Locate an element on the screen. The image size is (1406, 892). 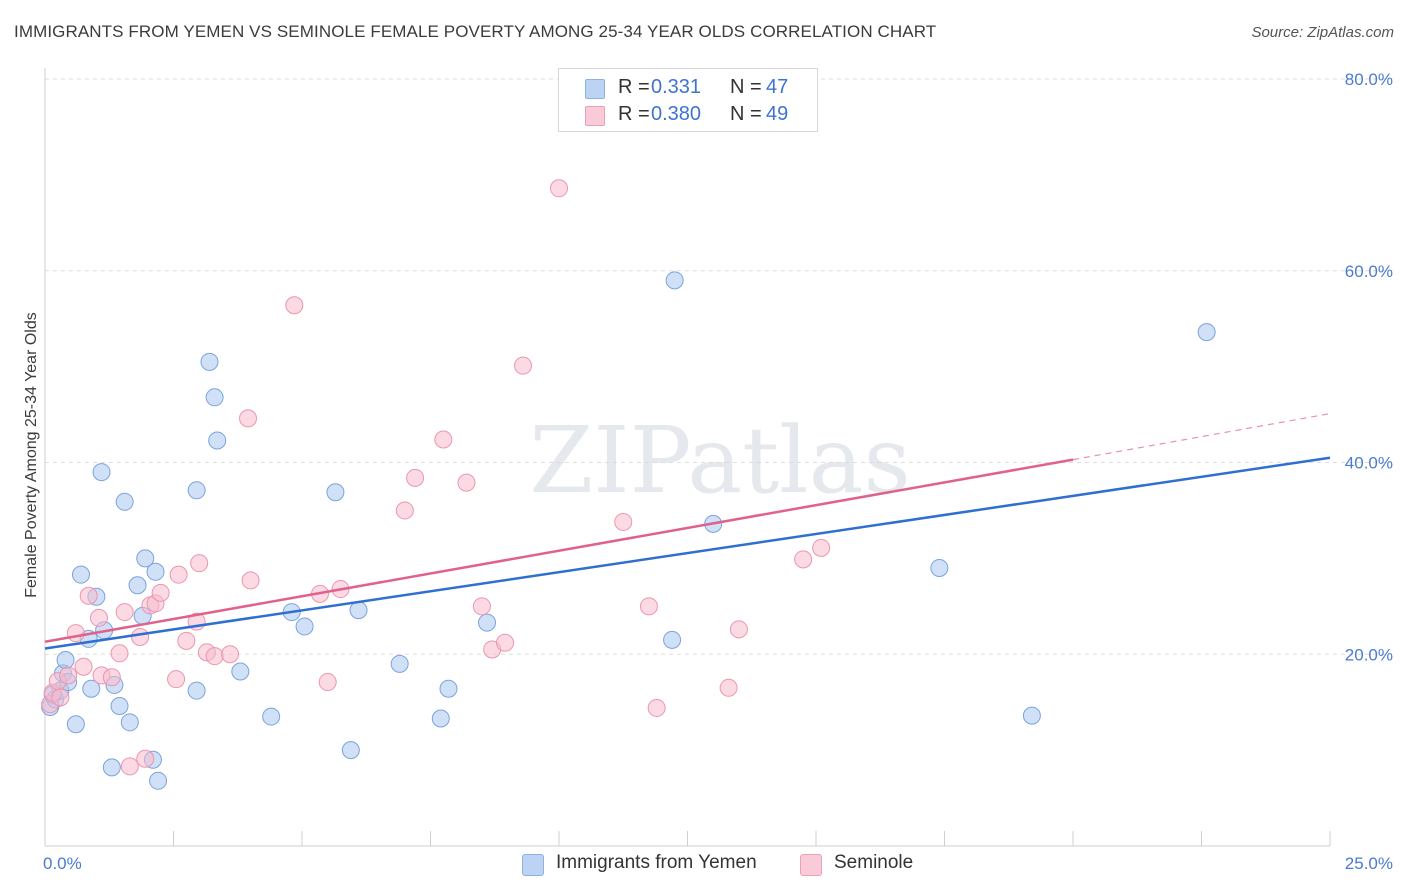
y-axis-label: Female Poverty Among 25-34 Year Olds is located at coordinates (31, 455).